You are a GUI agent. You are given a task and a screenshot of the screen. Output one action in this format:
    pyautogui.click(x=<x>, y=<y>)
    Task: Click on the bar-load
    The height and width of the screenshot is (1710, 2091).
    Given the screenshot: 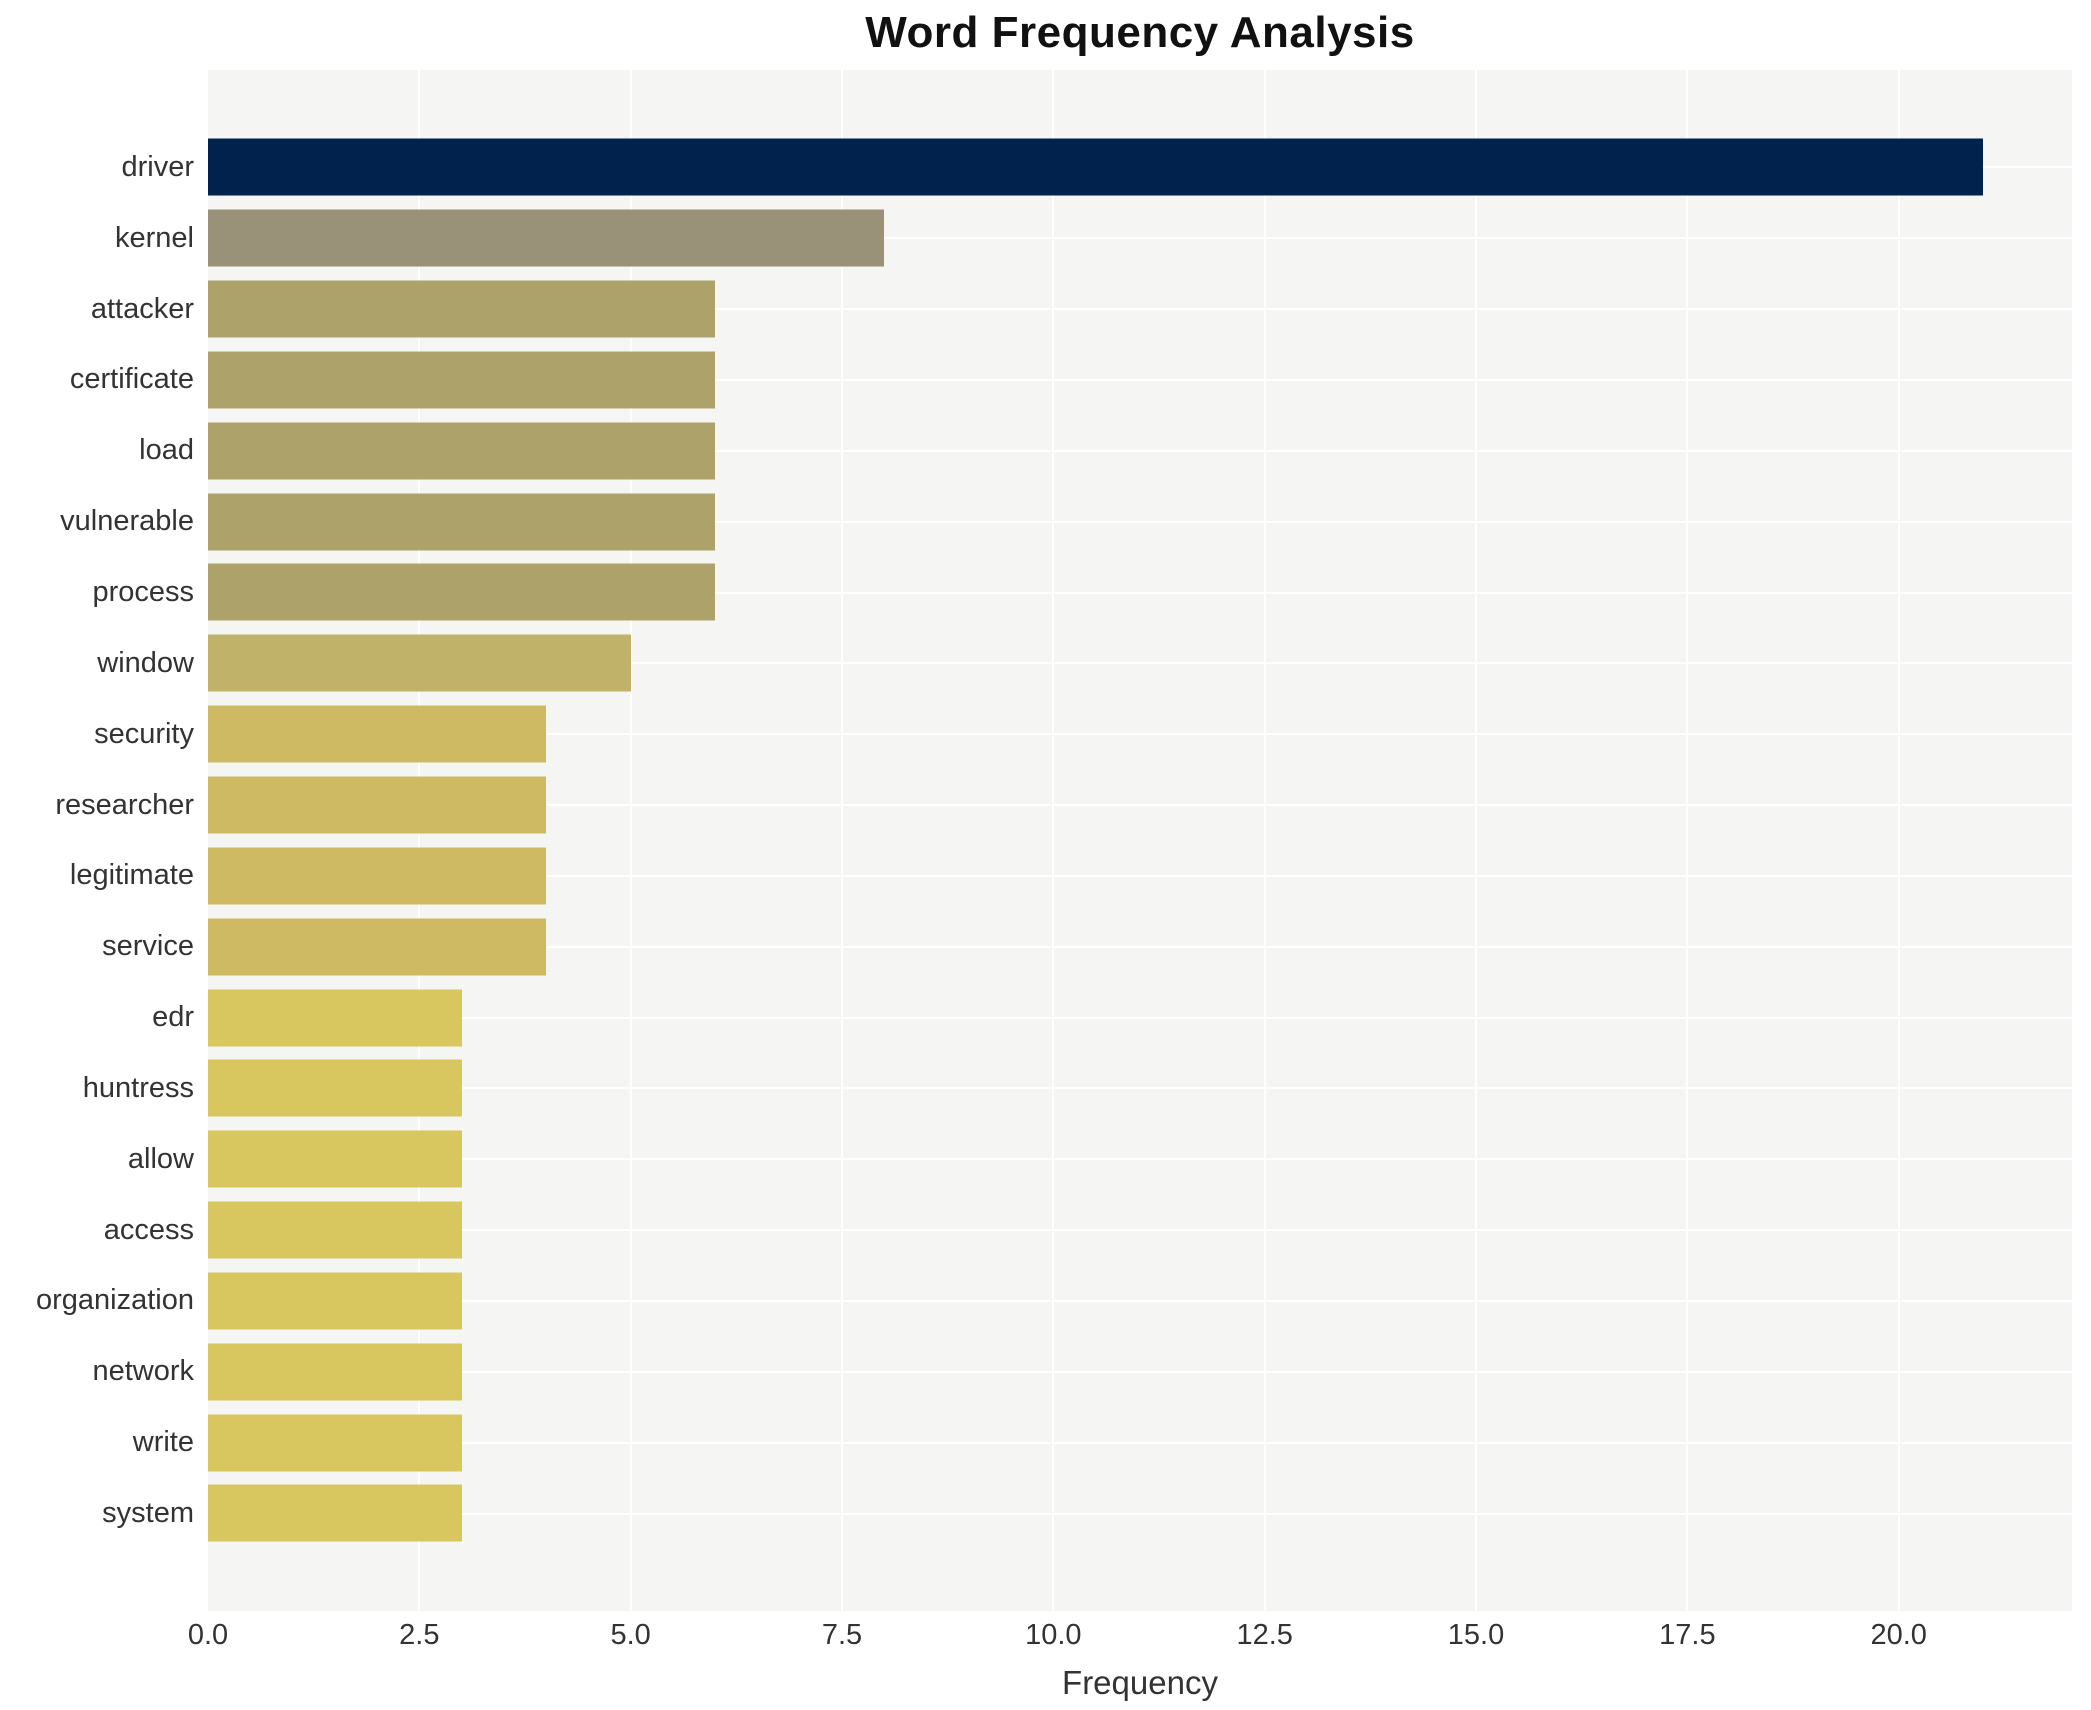 What is the action you would take?
    pyautogui.click(x=462, y=451)
    